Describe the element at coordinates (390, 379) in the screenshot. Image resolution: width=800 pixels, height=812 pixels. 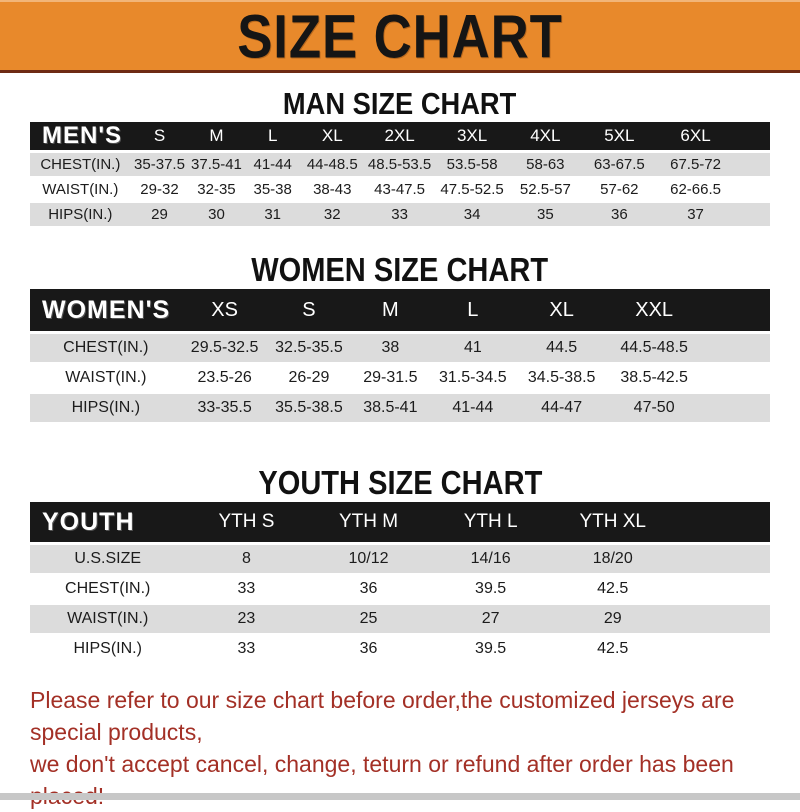
I see `size-value: 29-31.5` at that location.